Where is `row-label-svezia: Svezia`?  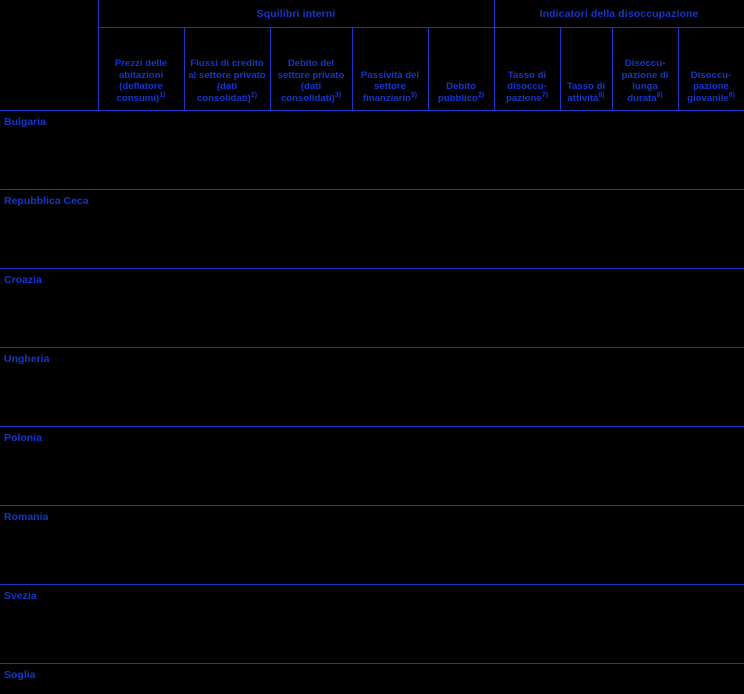 row-label-svezia: Svezia is located at coordinates (49, 624).